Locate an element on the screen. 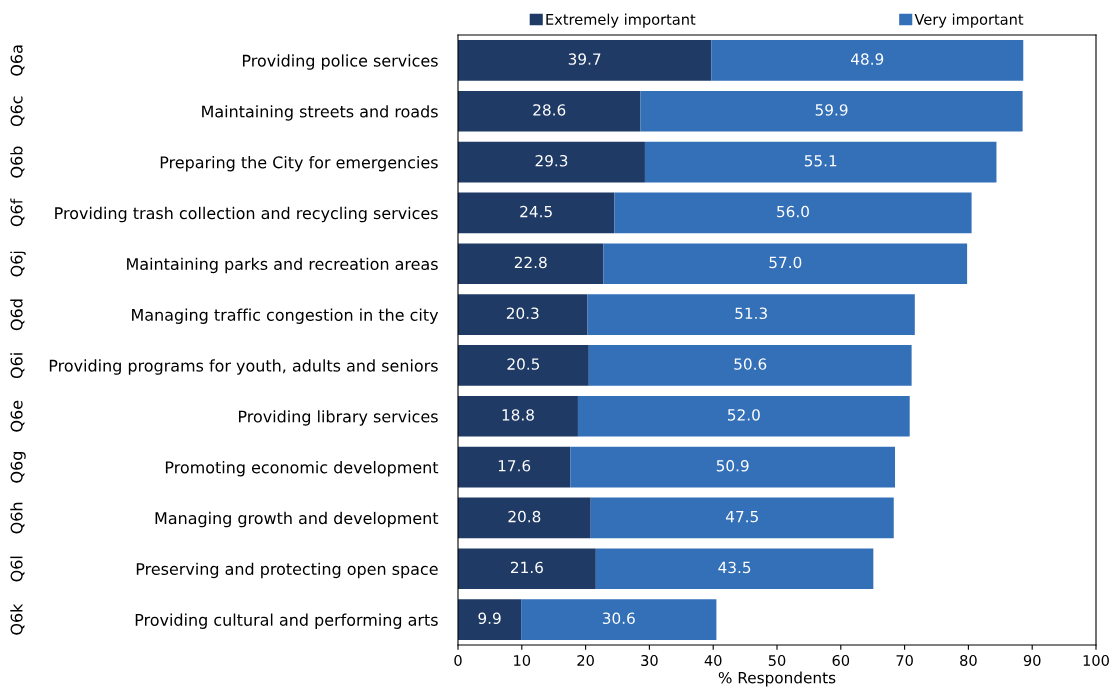 This screenshot has width=1117, height=693. data-label: 28.6 is located at coordinates (549, 110).